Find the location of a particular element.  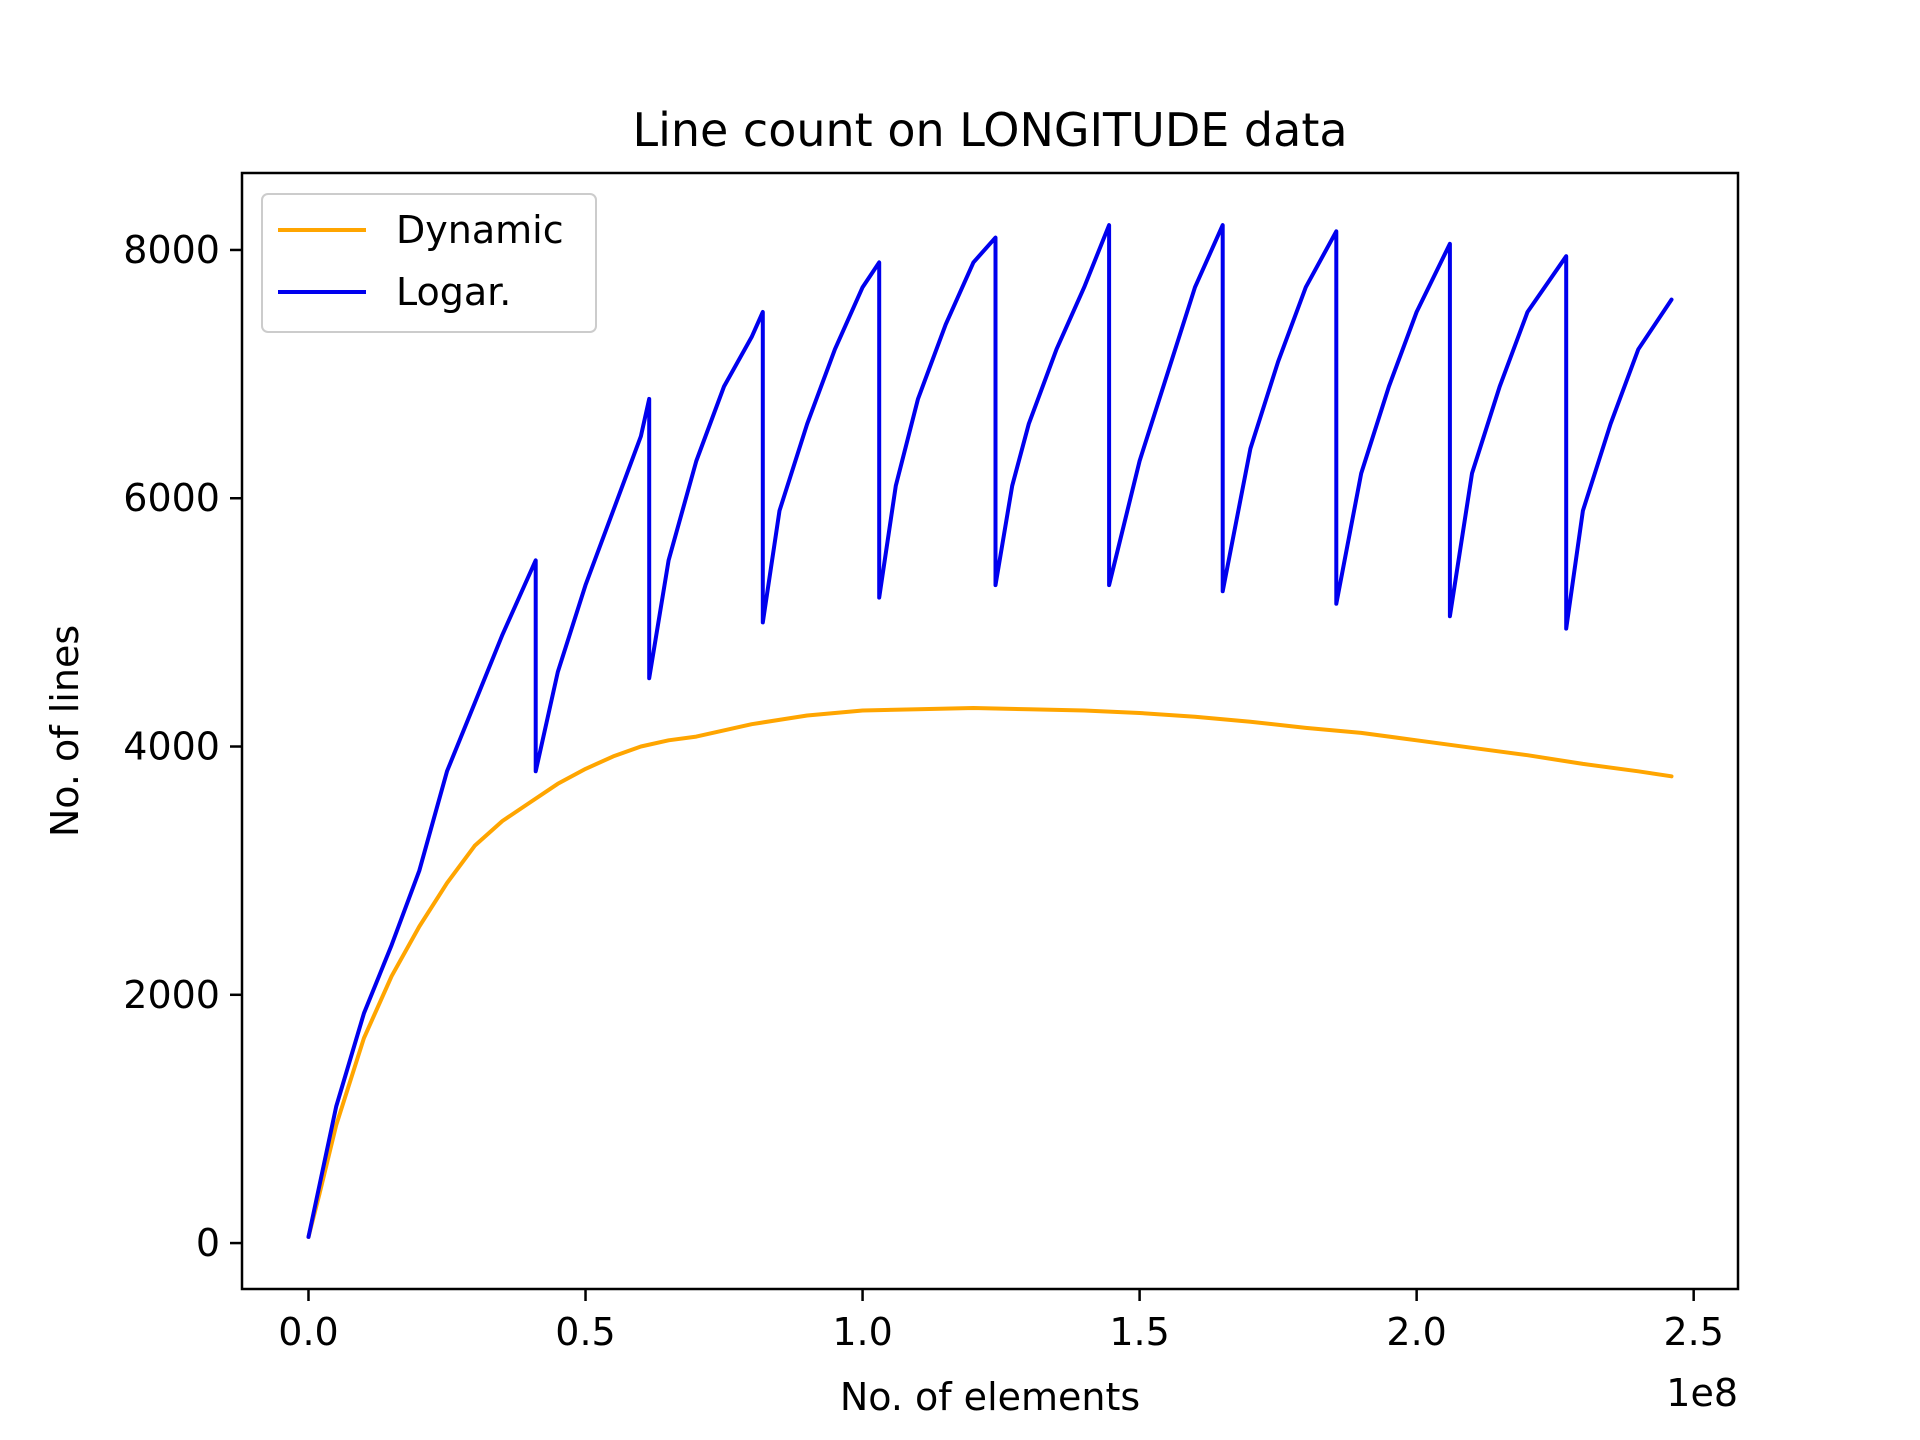

x-tick-label: 1.0 is located at coordinates (862, 1332).